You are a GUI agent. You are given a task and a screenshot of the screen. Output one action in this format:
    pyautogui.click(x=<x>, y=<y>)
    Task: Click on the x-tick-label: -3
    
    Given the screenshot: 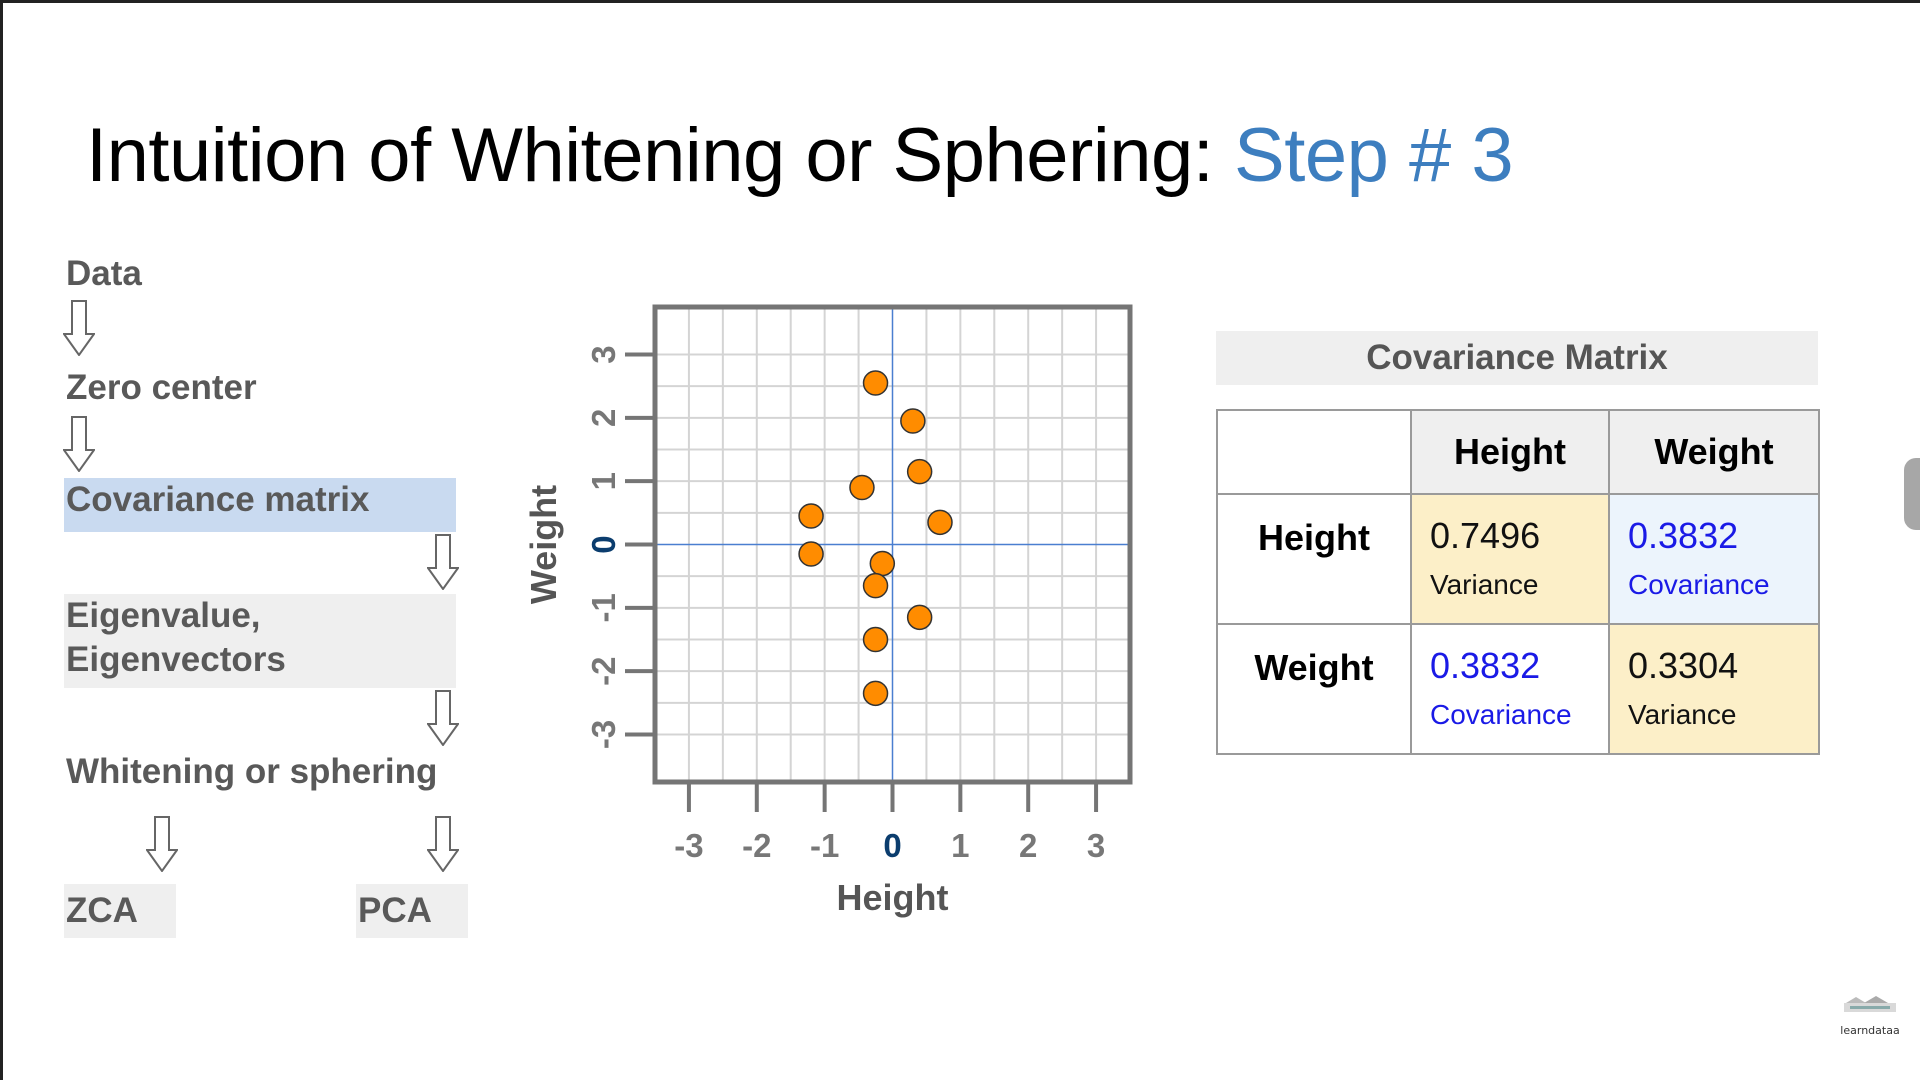 What is the action you would take?
    pyautogui.click(x=688, y=845)
    